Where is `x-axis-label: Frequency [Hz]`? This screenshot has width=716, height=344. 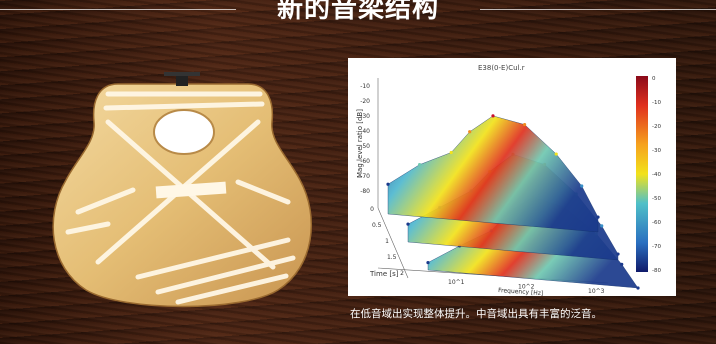 x-axis-label: Frequency [Hz] is located at coordinates (521, 291).